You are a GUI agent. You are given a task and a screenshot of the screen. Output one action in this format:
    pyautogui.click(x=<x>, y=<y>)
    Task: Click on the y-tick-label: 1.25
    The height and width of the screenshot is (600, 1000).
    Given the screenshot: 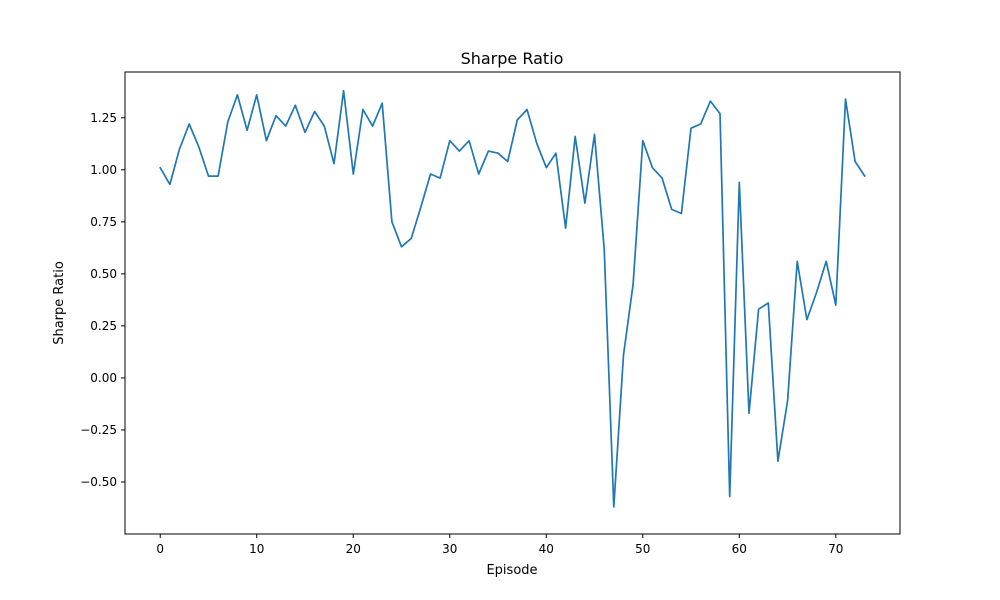 What is the action you would take?
    pyautogui.click(x=103, y=118)
    